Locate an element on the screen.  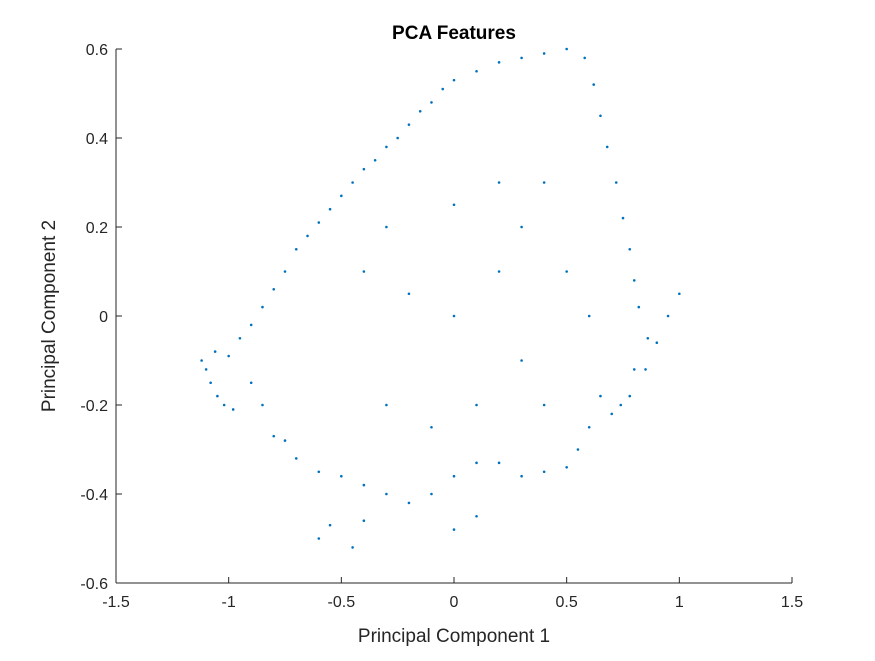
y-axis-label: Principal Component 2 is located at coordinates (49, 316).